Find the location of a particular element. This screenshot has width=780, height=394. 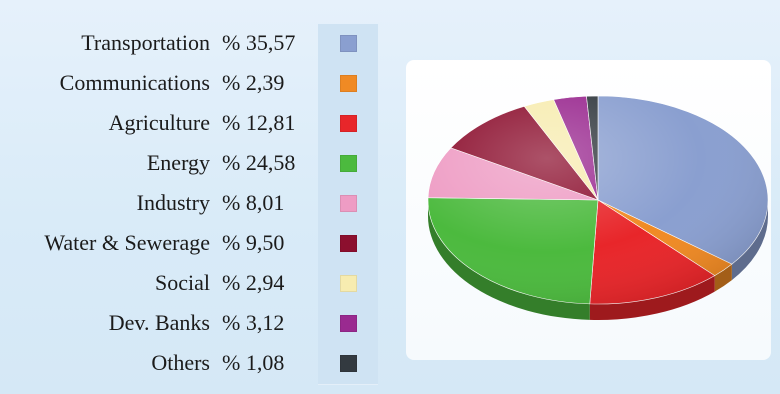

legend-swatch-dev-banks is located at coordinates (348, 323).